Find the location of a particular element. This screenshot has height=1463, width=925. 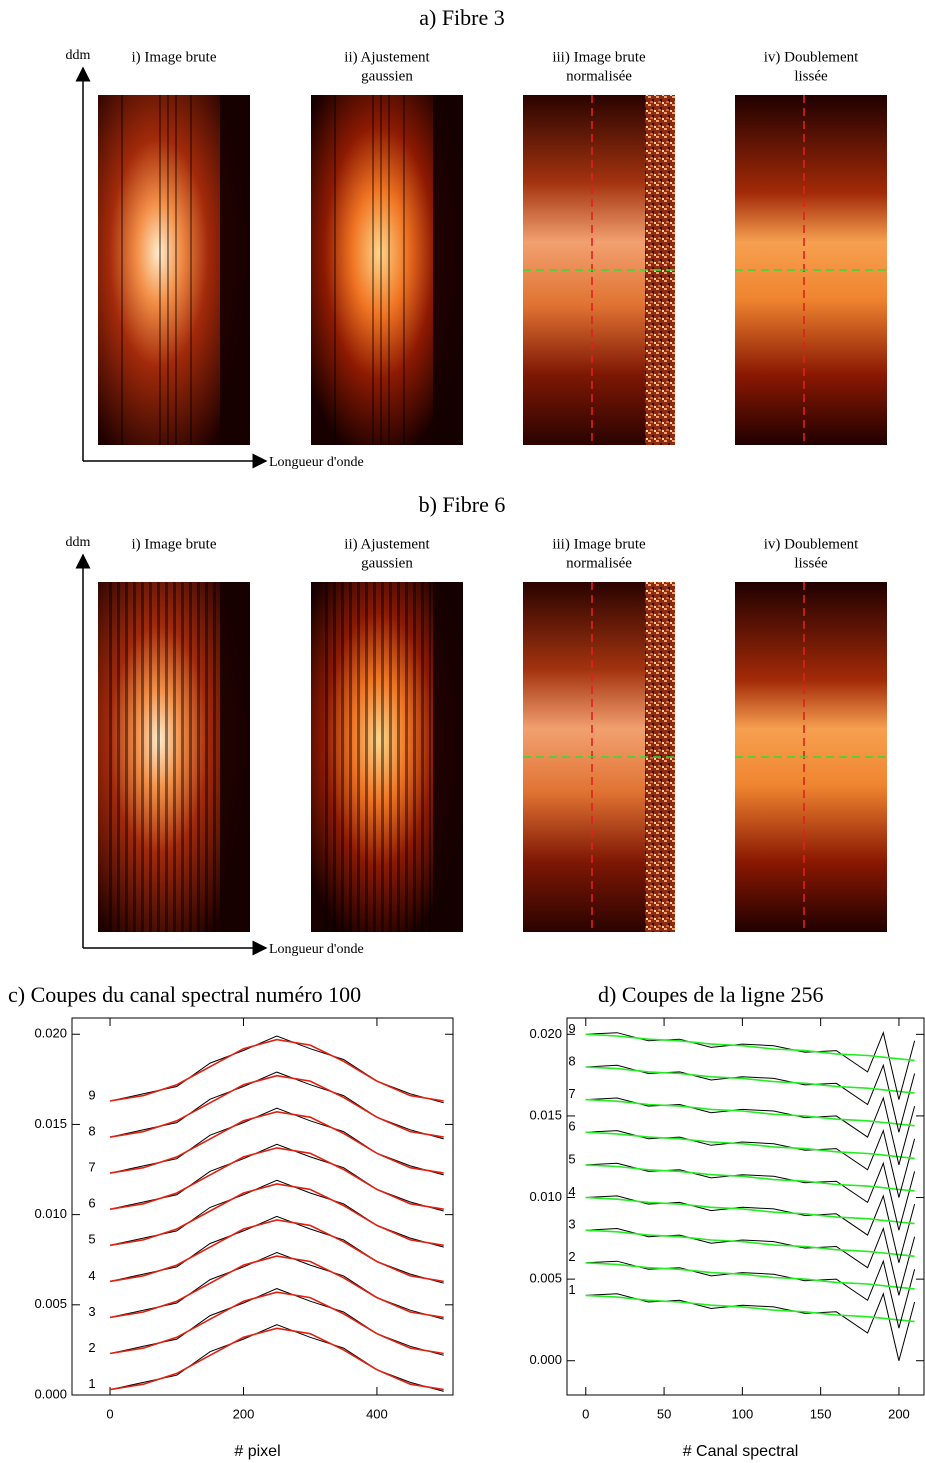

x-tick-label: 50 is located at coordinates (664, 1413).